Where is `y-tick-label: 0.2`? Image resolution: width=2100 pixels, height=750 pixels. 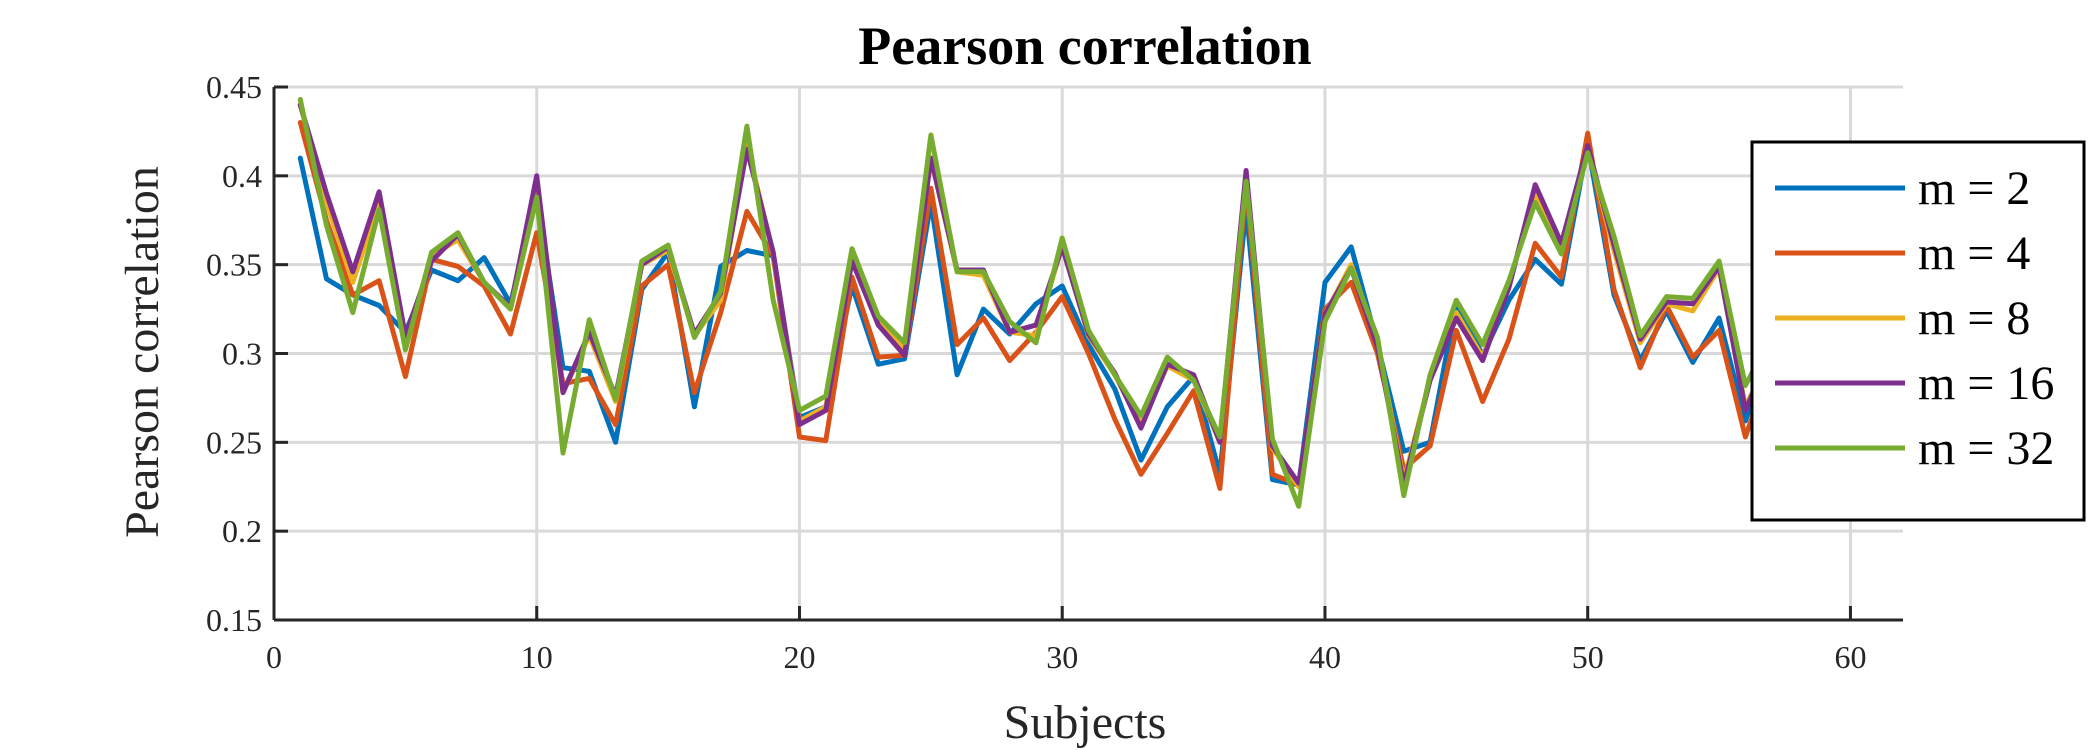 y-tick-label: 0.2 is located at coordinates (242, 531).